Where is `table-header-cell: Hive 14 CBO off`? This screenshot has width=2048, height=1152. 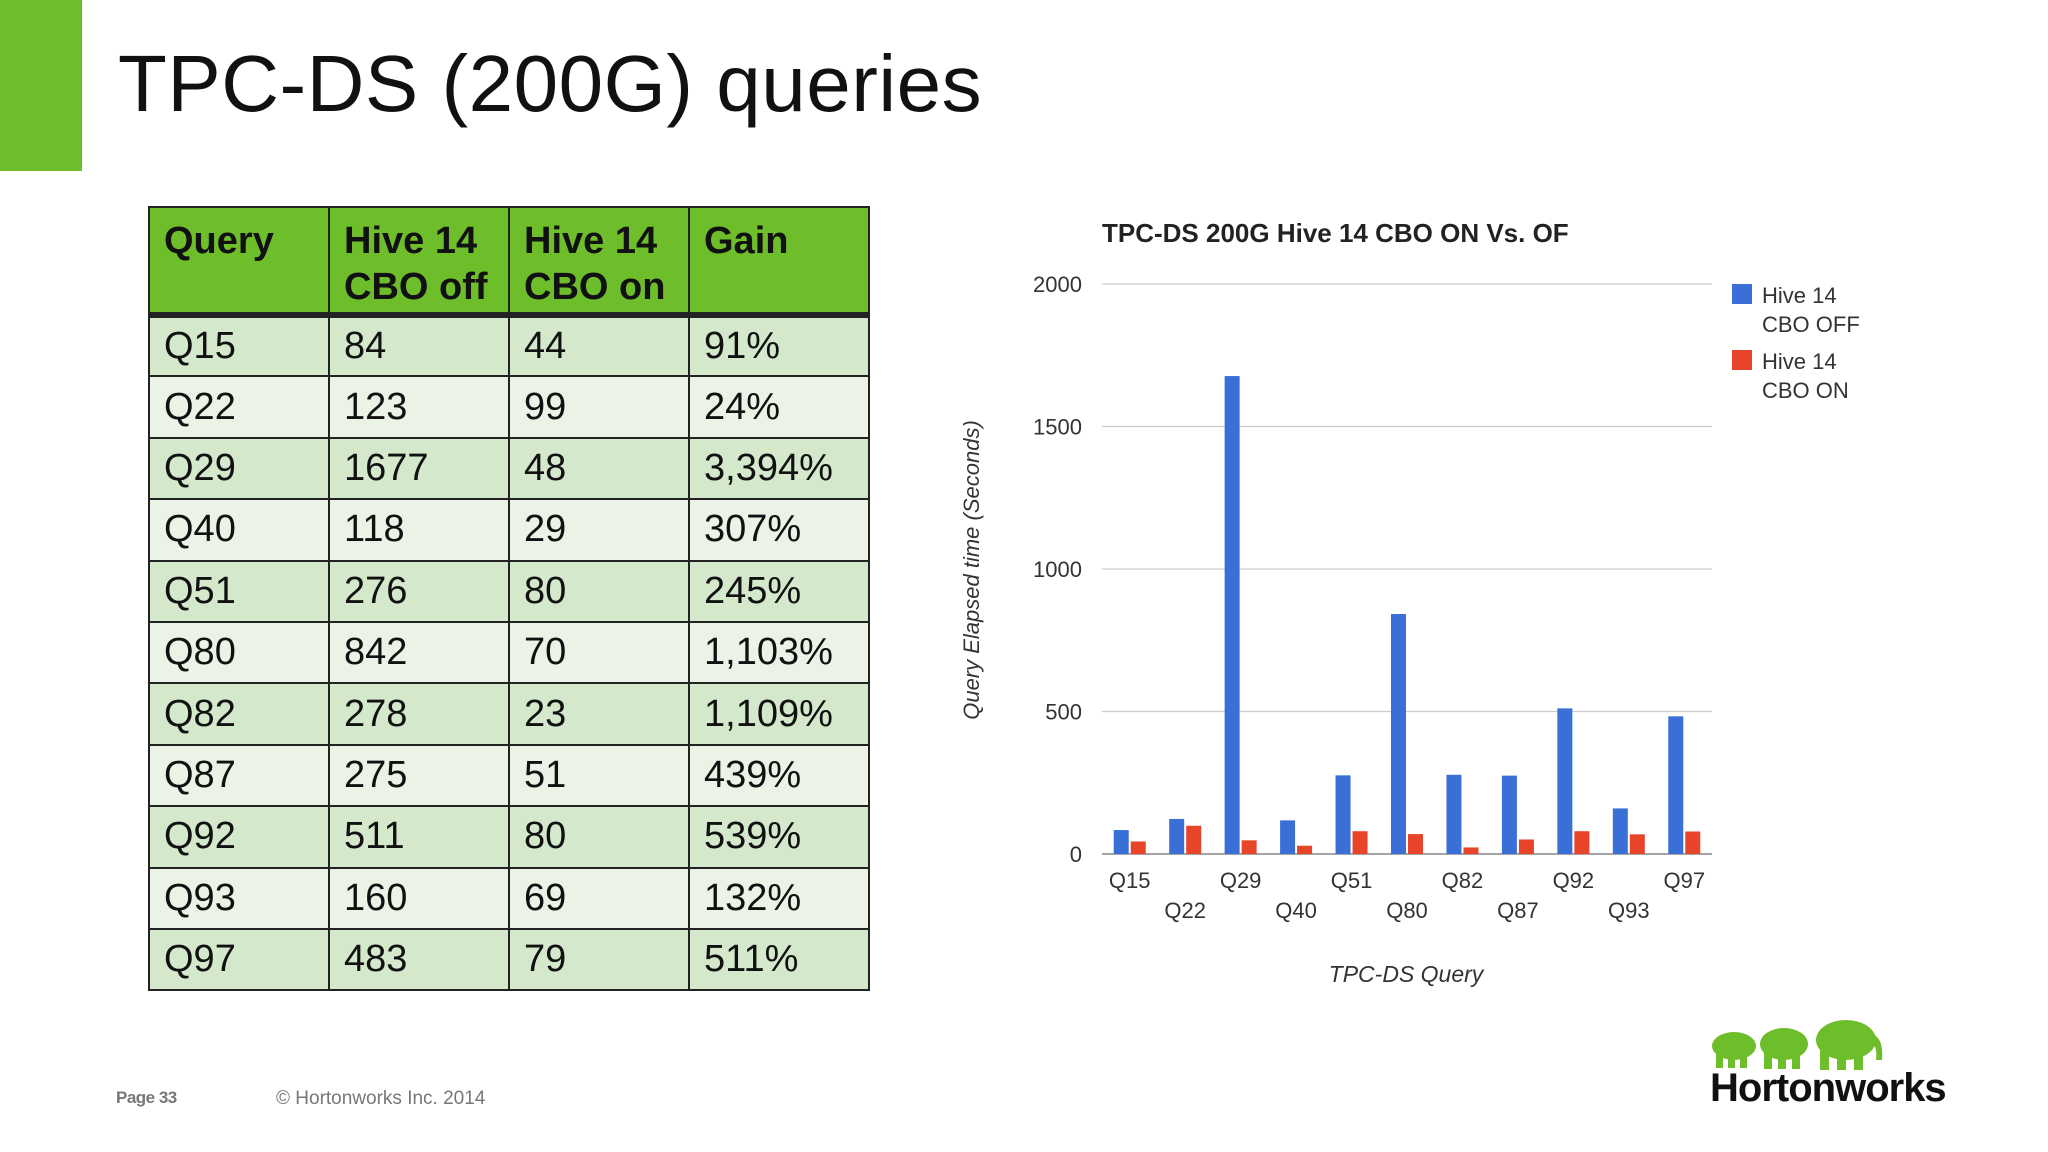
table-header-cell: Hive 14 CBO off is located at coordinates (419, 262).